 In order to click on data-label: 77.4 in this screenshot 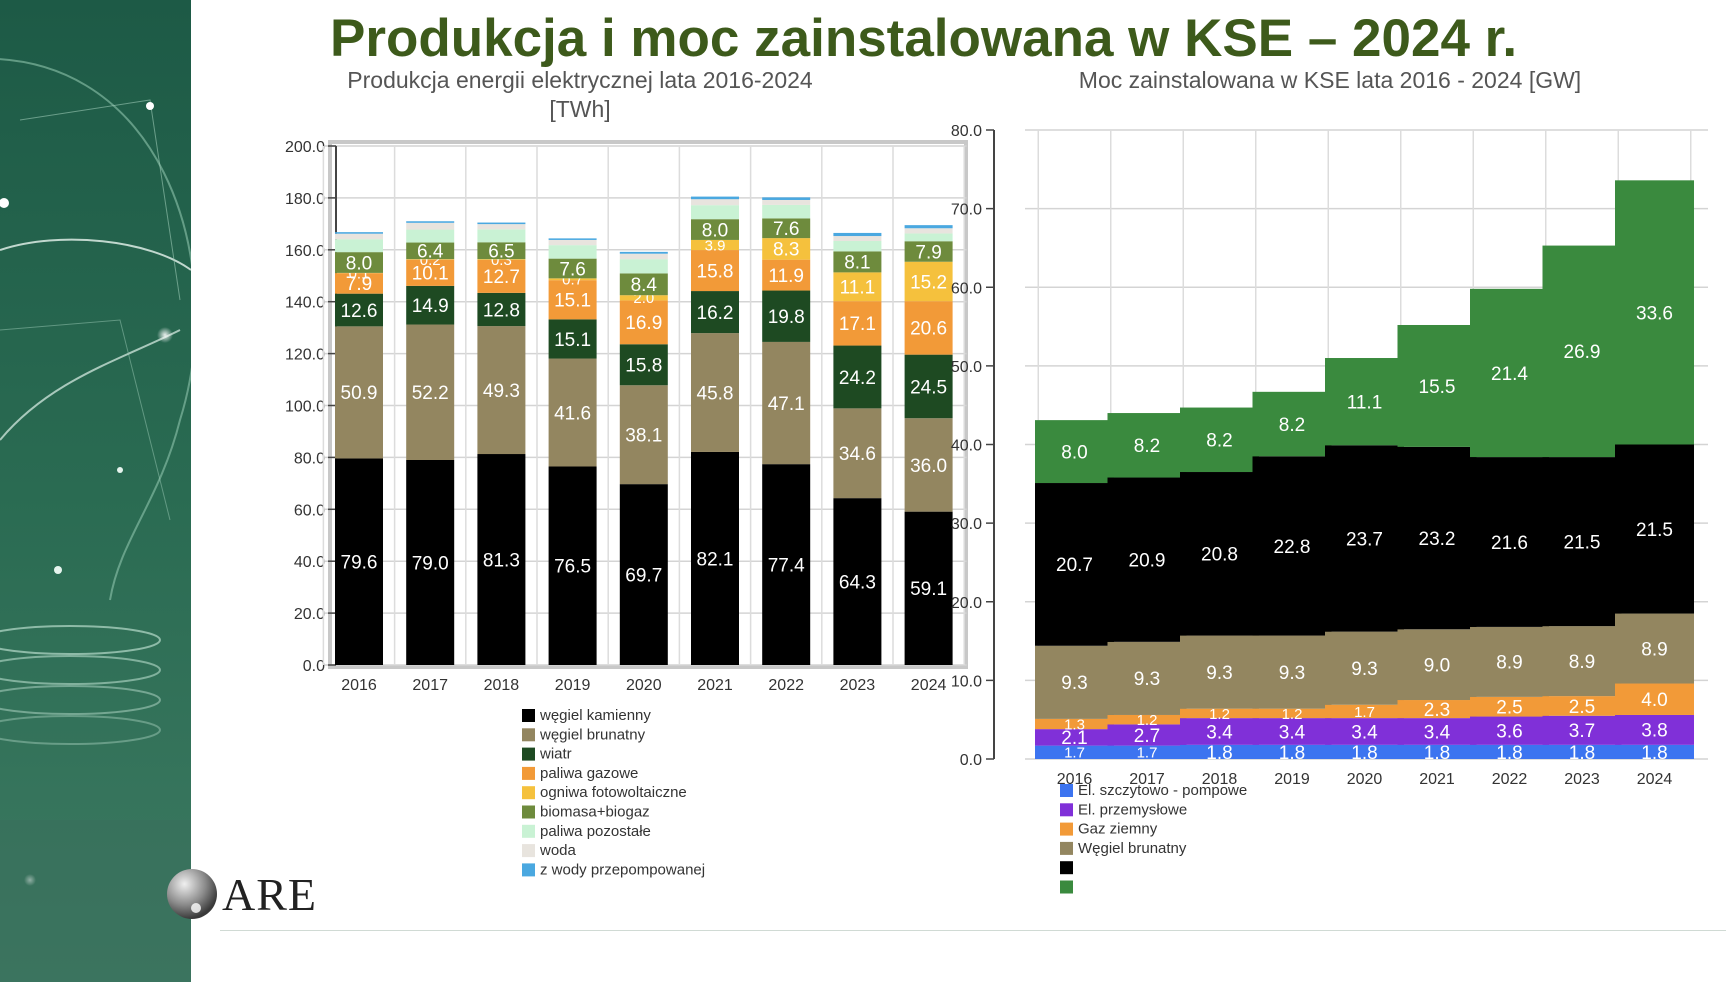, I will do `click(786, 565)`.